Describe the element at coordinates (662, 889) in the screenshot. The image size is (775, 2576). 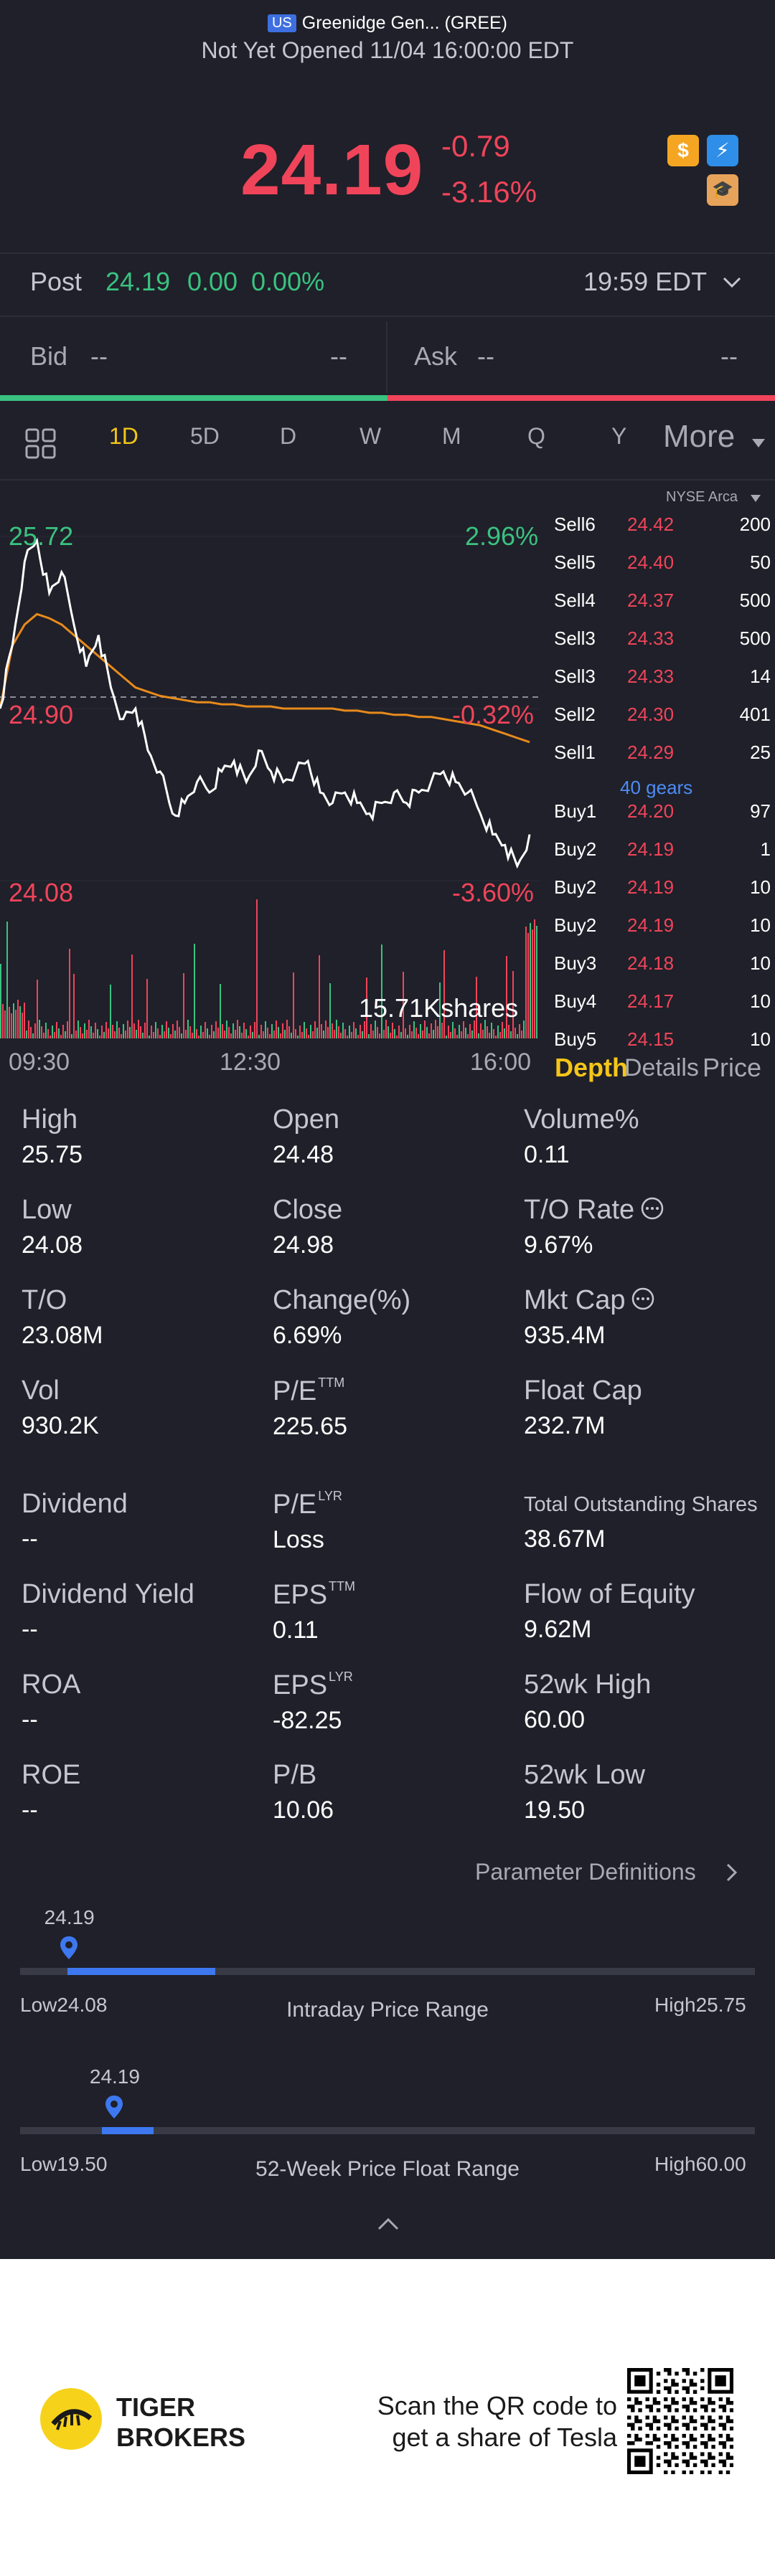
I see `order-book-buy-row: Buy2 24.19 10` at that location.